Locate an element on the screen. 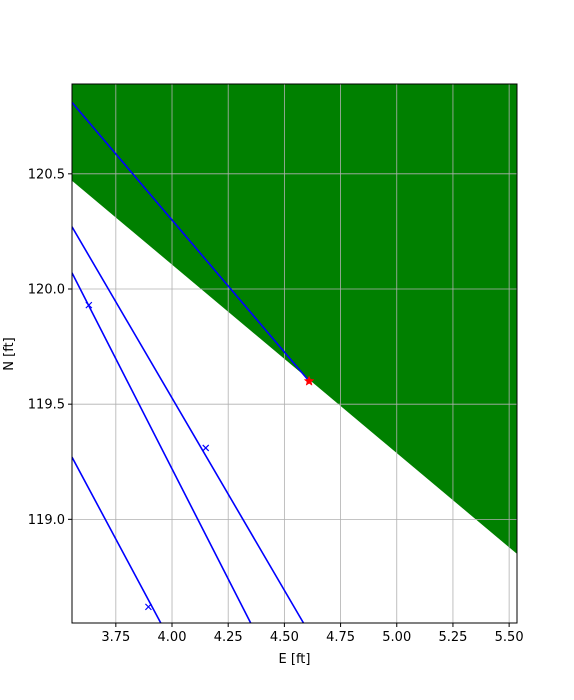 Image resolution: width=574 pixels, height=700 pixels. x-tick-label: 4.25 is located at coordinates (228, 637).